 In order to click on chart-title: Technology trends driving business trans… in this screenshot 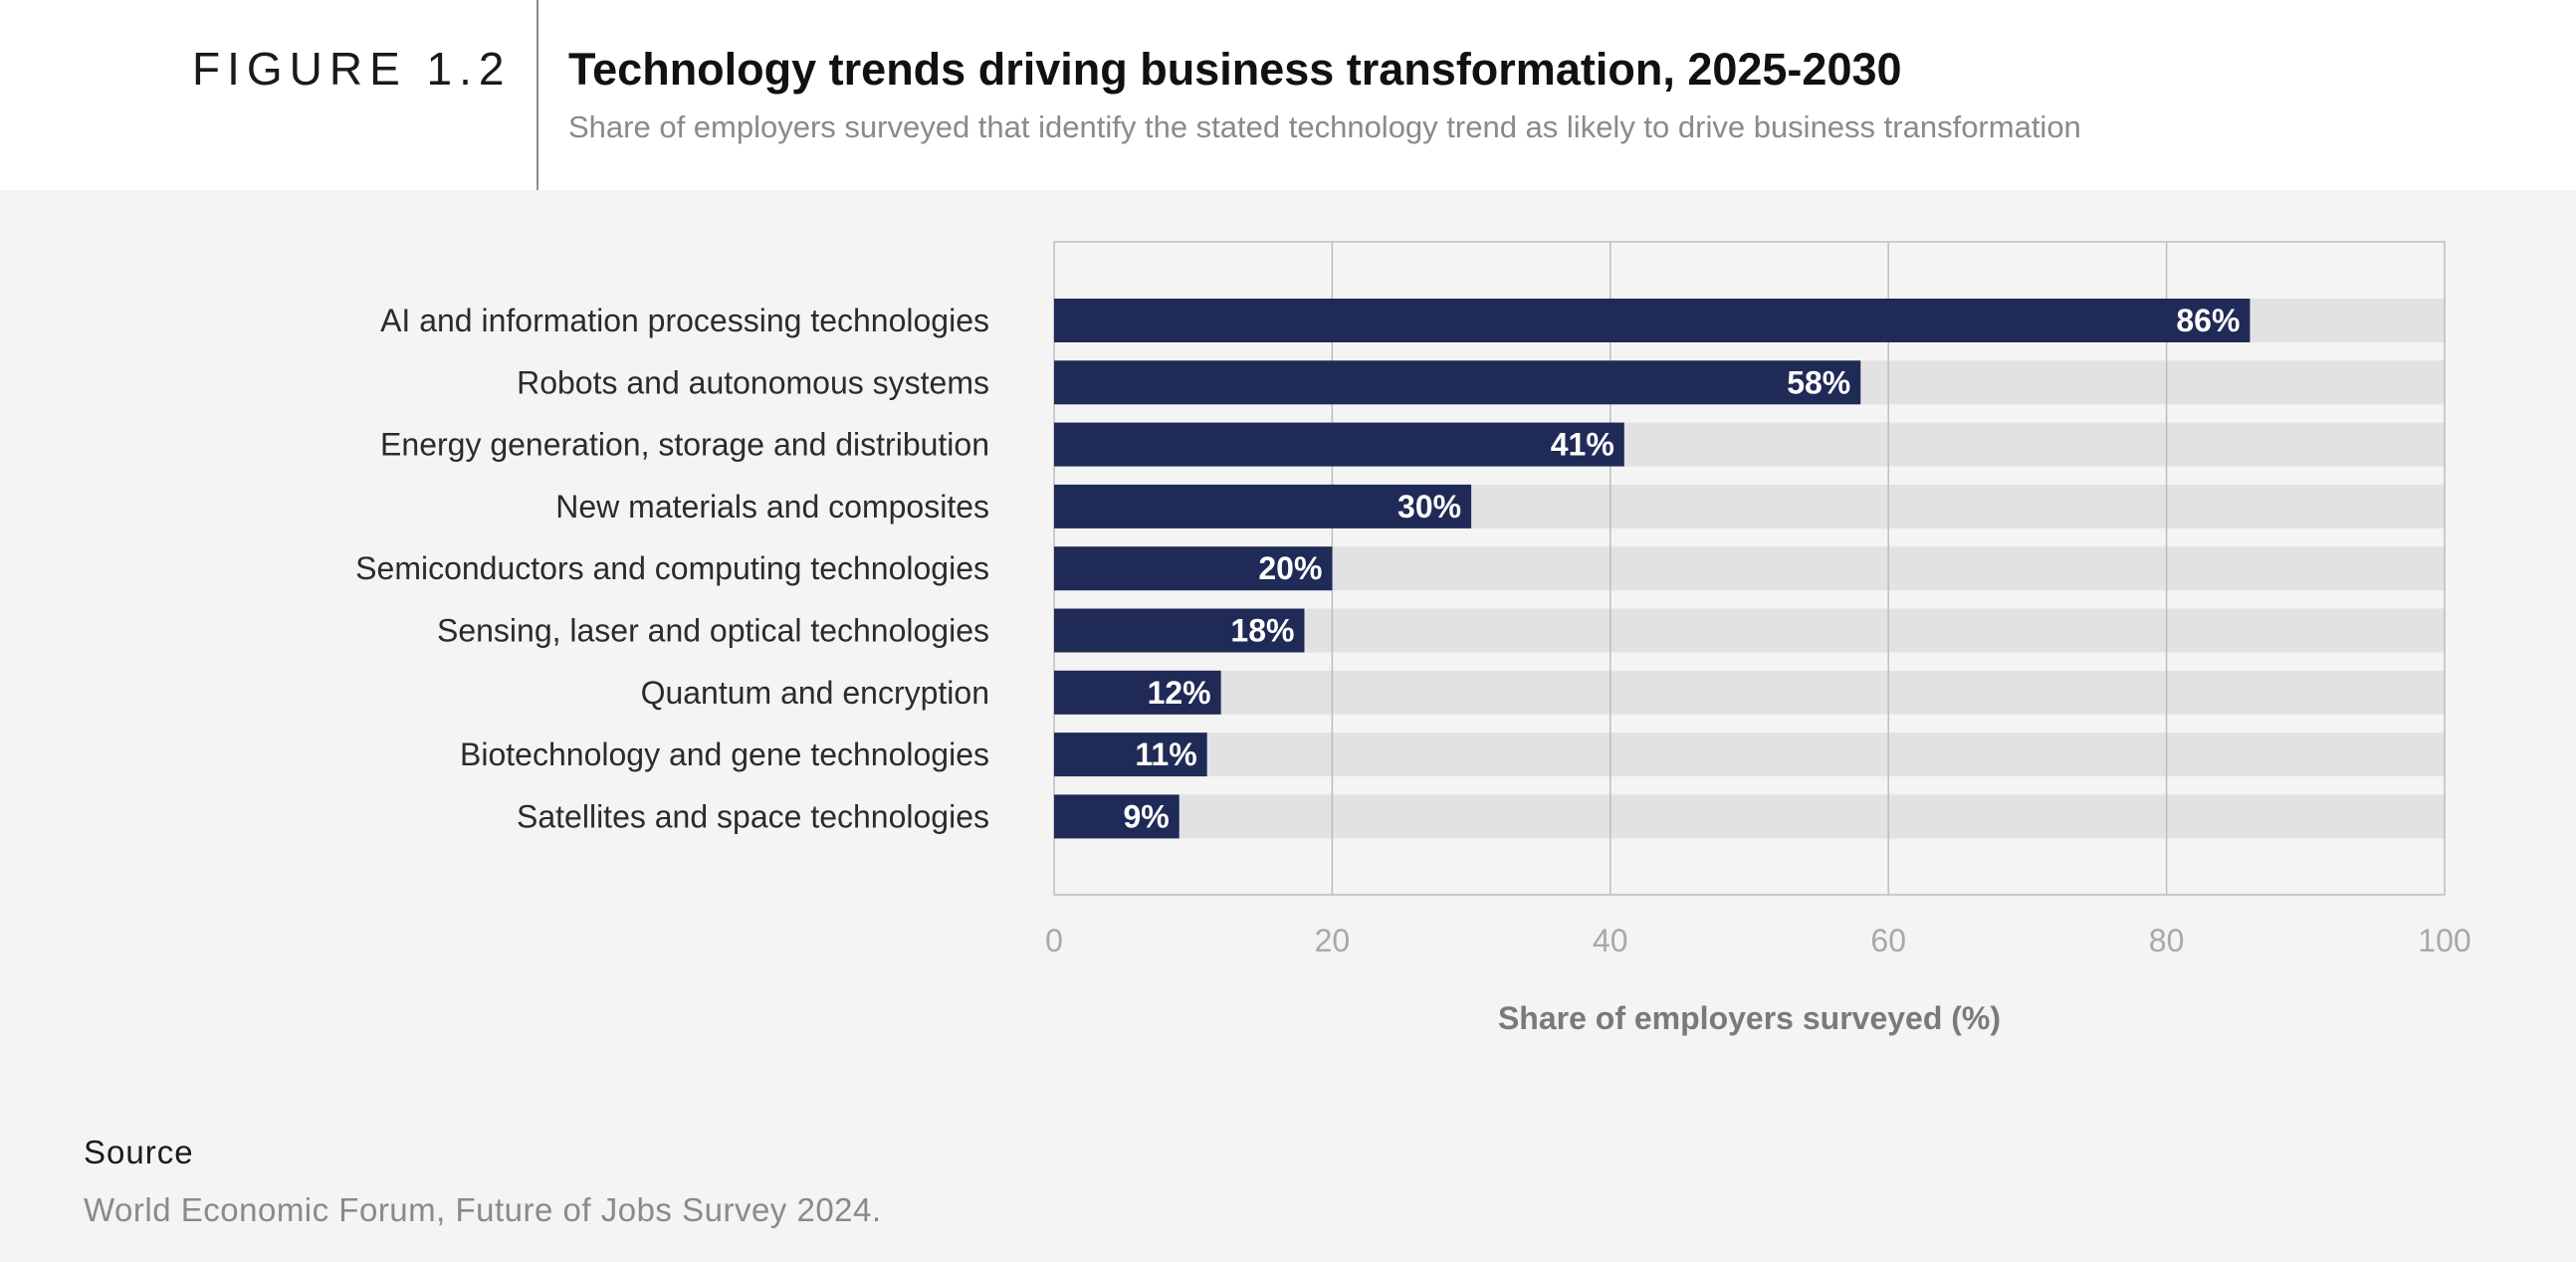, I will do `click(1235, 69)`.